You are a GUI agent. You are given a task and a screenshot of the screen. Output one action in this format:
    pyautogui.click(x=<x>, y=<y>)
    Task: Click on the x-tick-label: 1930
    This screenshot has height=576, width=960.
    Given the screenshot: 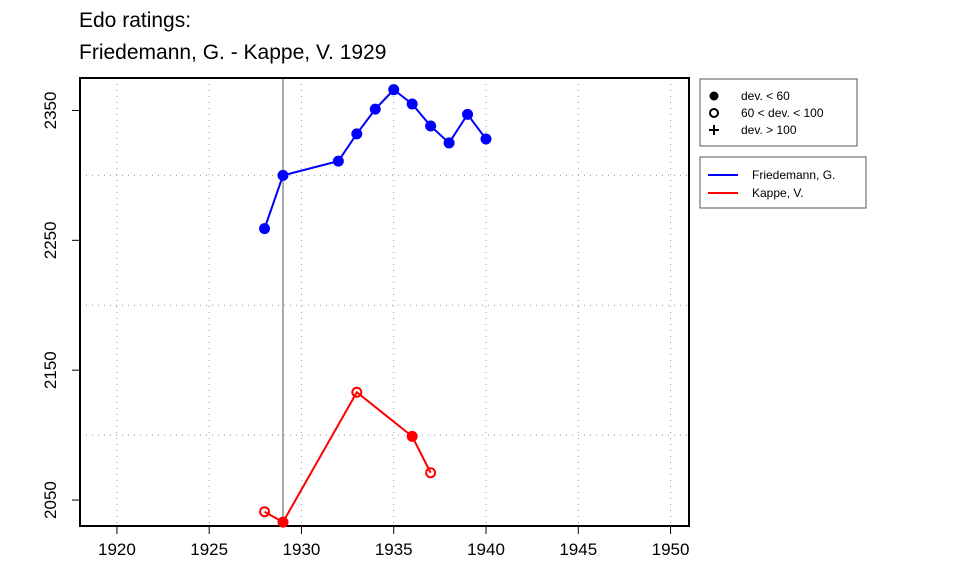 What is the action you would take?
    pyautogui.click(x=302, y=549)
    